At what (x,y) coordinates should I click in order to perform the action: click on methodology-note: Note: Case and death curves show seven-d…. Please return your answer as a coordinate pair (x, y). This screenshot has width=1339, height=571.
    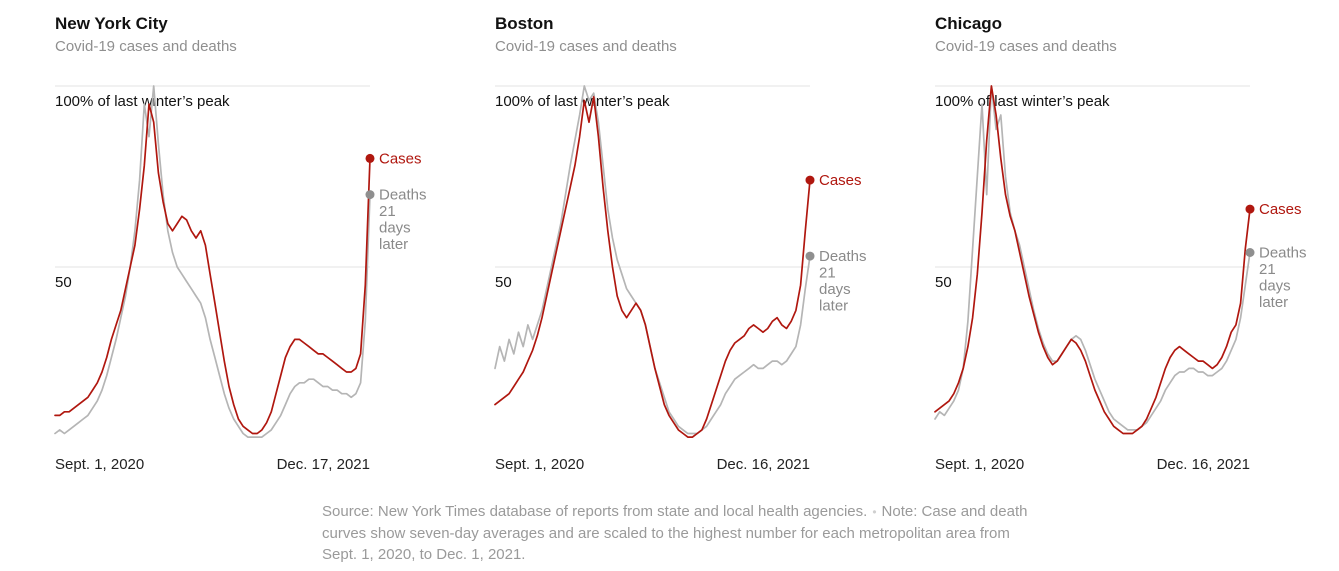
    Looking at the image, I should click on (675, 533).